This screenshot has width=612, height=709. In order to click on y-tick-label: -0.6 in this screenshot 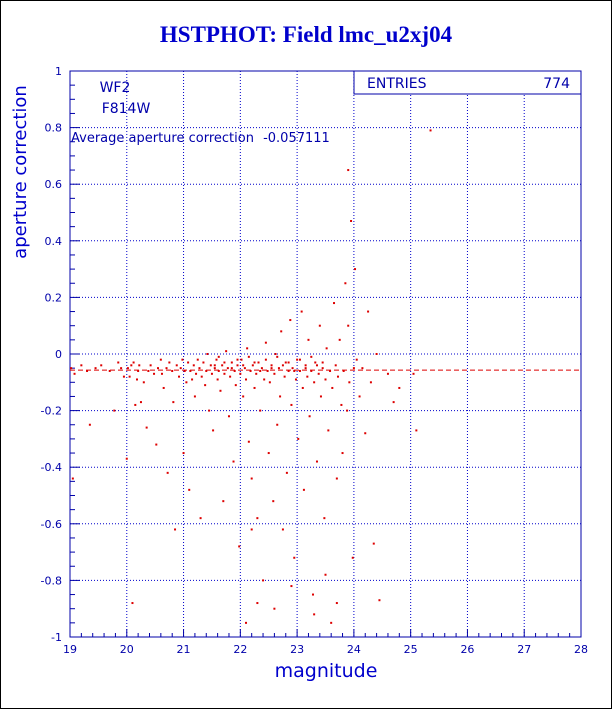, I will do `click(51, 524)`.